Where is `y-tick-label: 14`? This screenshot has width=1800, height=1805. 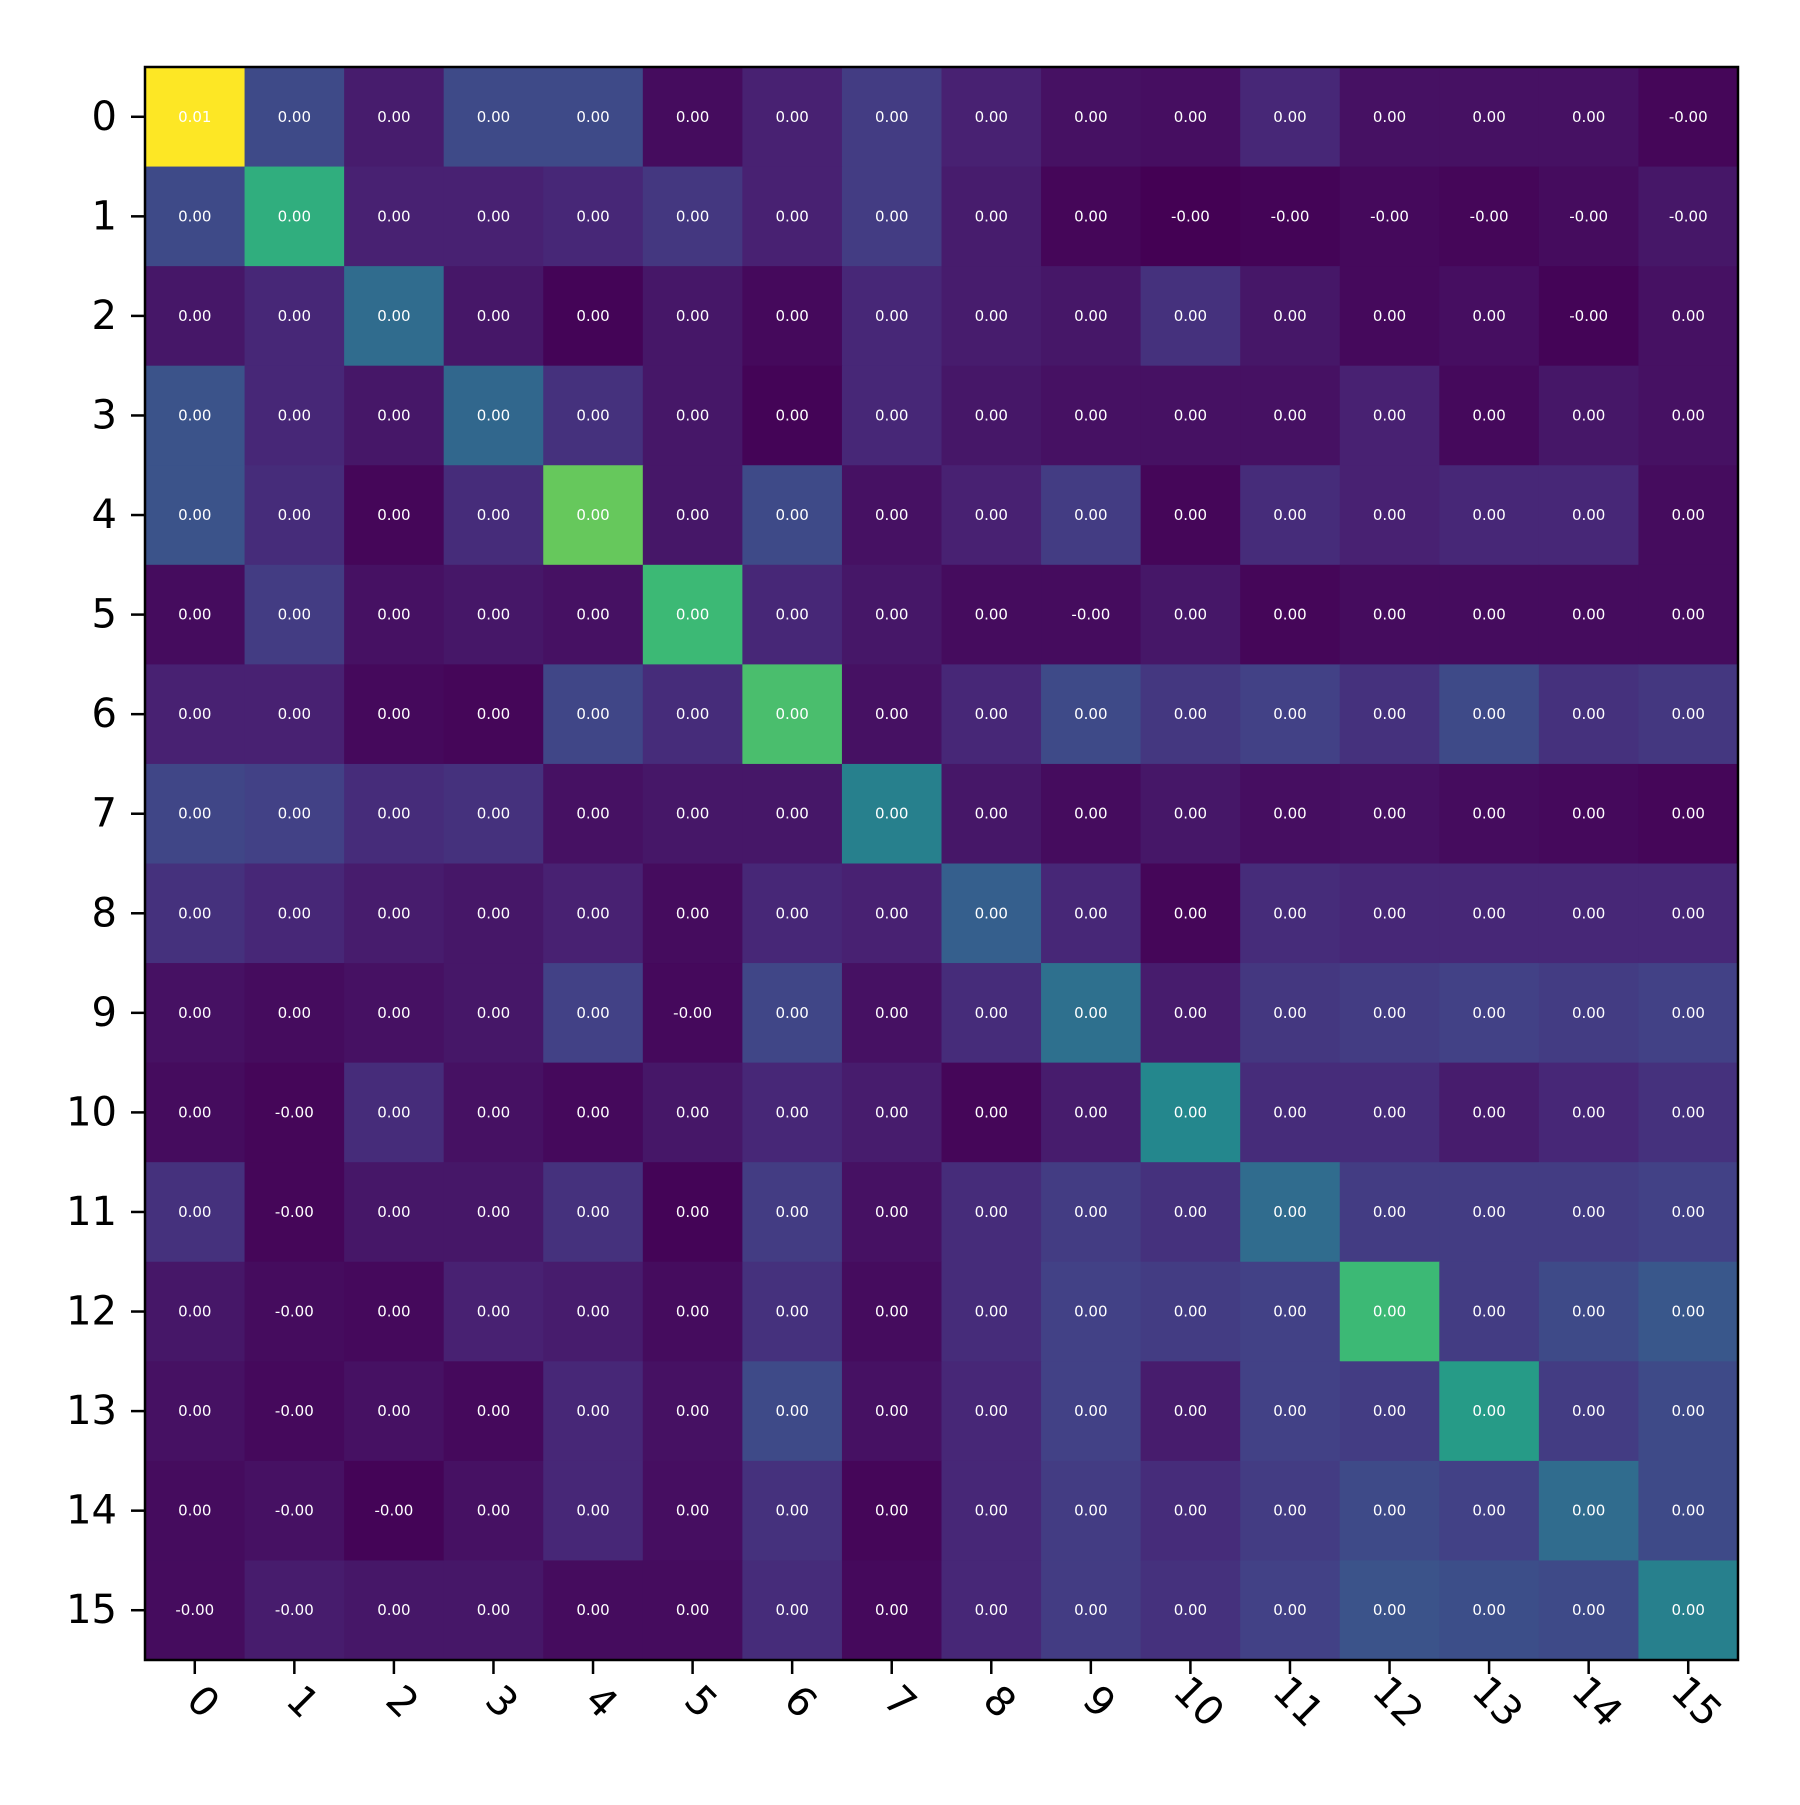 y-tick-label: 14 is located at coordinates (91, 1511).